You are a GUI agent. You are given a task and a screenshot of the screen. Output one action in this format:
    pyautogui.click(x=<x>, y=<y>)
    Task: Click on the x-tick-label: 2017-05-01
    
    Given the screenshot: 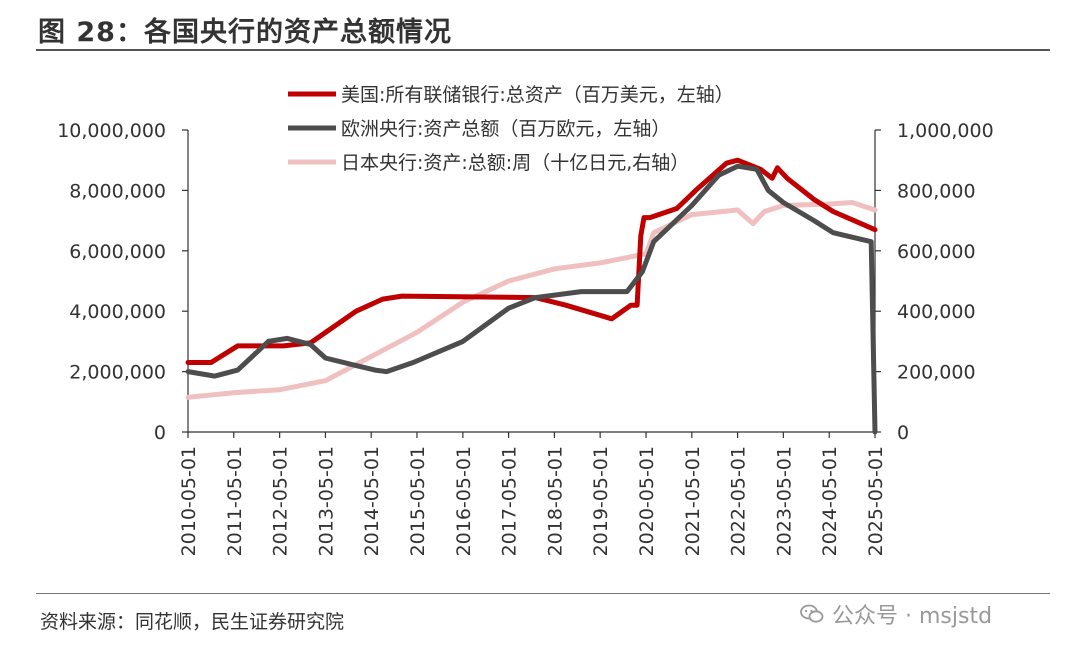 What is the action you would take?
    pyautogui.click(x=510, y=501)
    